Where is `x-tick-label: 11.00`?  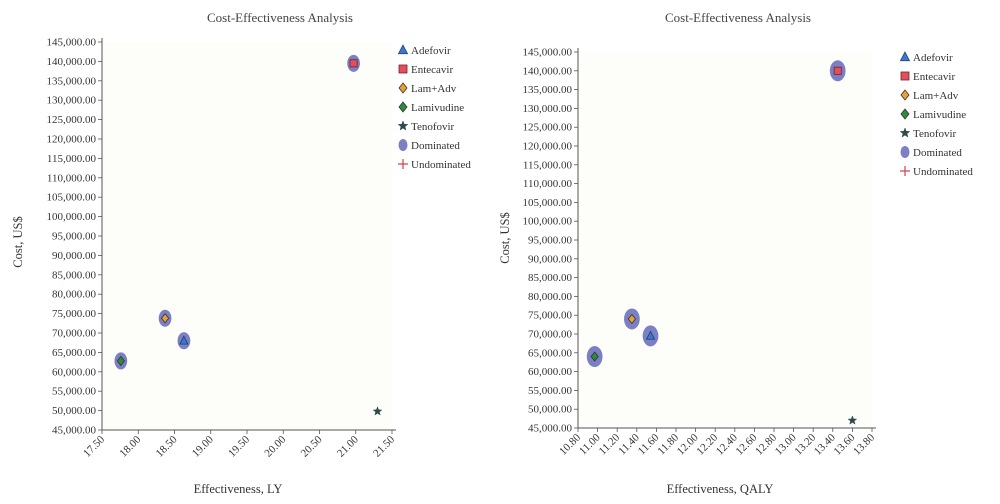
x-tick-label: 11.00 is located at coordinates (590, 444).